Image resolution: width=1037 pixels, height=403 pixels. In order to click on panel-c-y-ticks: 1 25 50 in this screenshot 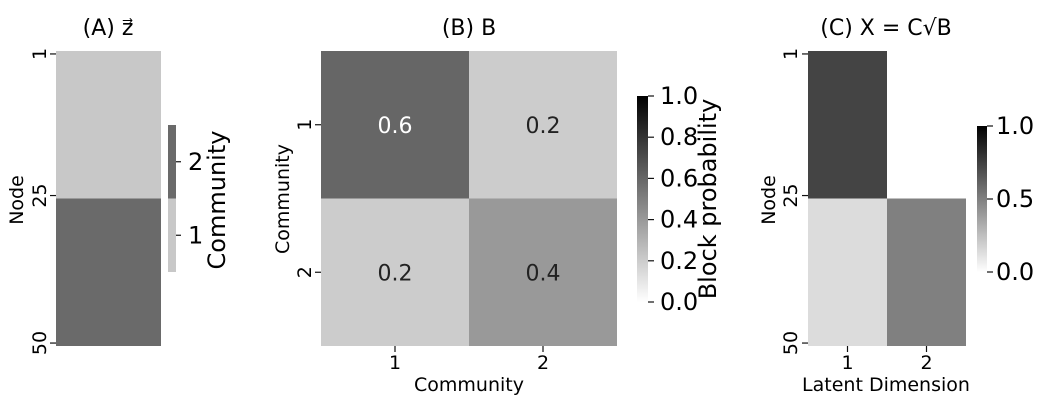, I will do `click(794, 201)`.